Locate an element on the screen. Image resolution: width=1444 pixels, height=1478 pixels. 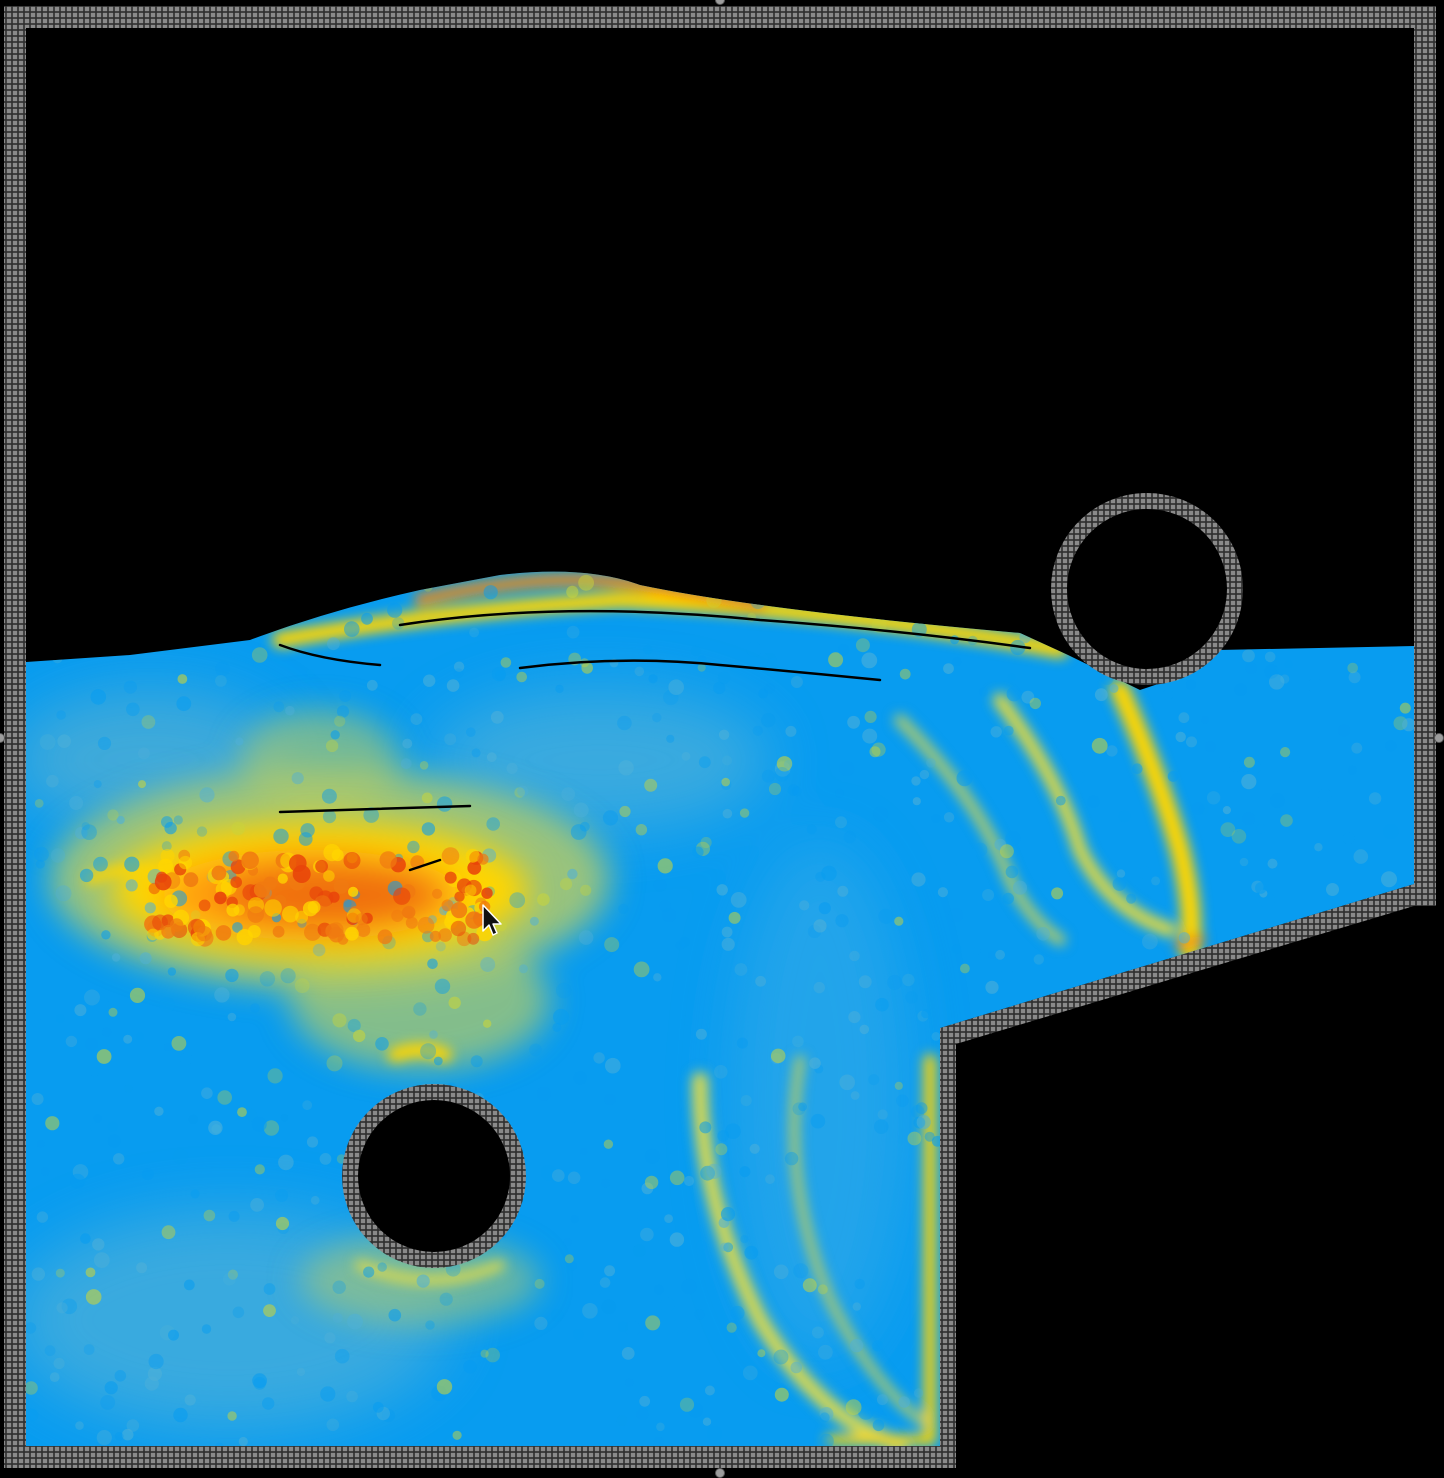
resize-handle-bottom is located at coordinates (720, 1473).